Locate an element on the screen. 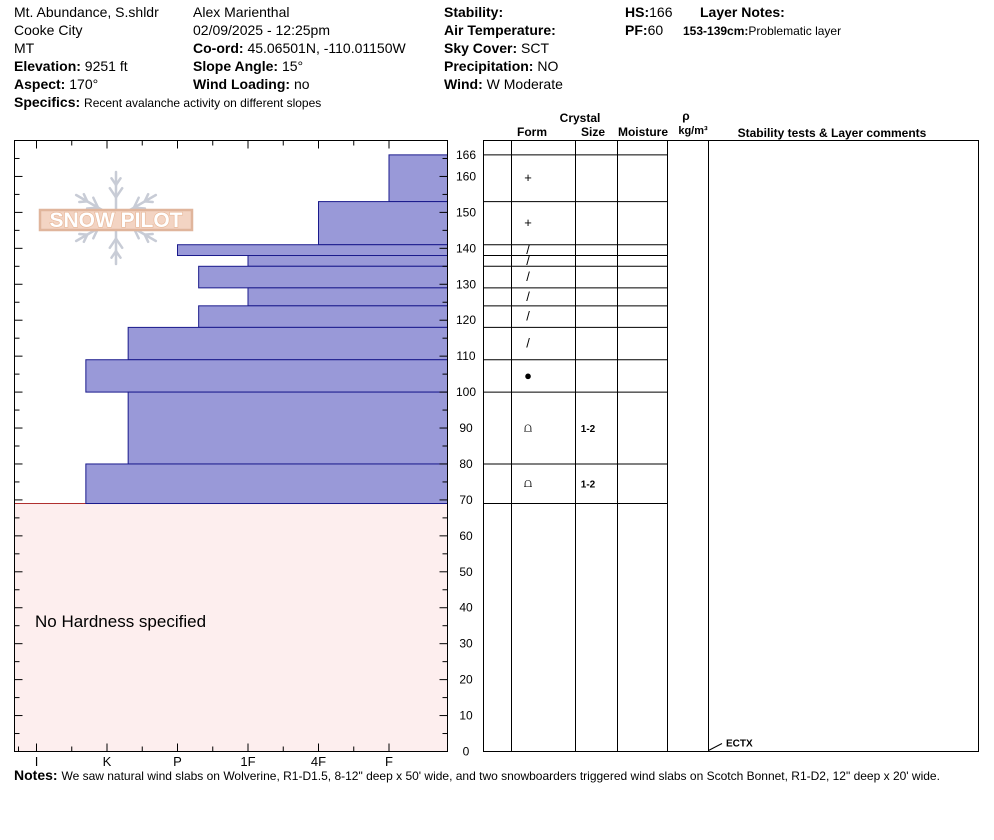 The image size is (994, 840). grain-form-5: / is located at coordinates (528, 296).